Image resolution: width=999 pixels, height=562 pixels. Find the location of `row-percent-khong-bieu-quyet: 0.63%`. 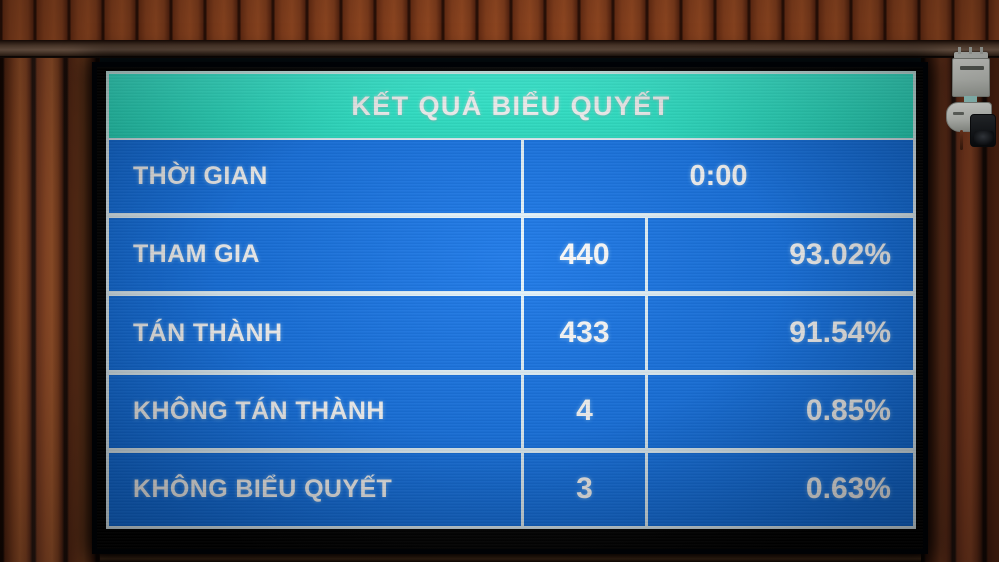

row-percent-khong-bieu-quyet: 0.63% is located at coordinates (779, 489).